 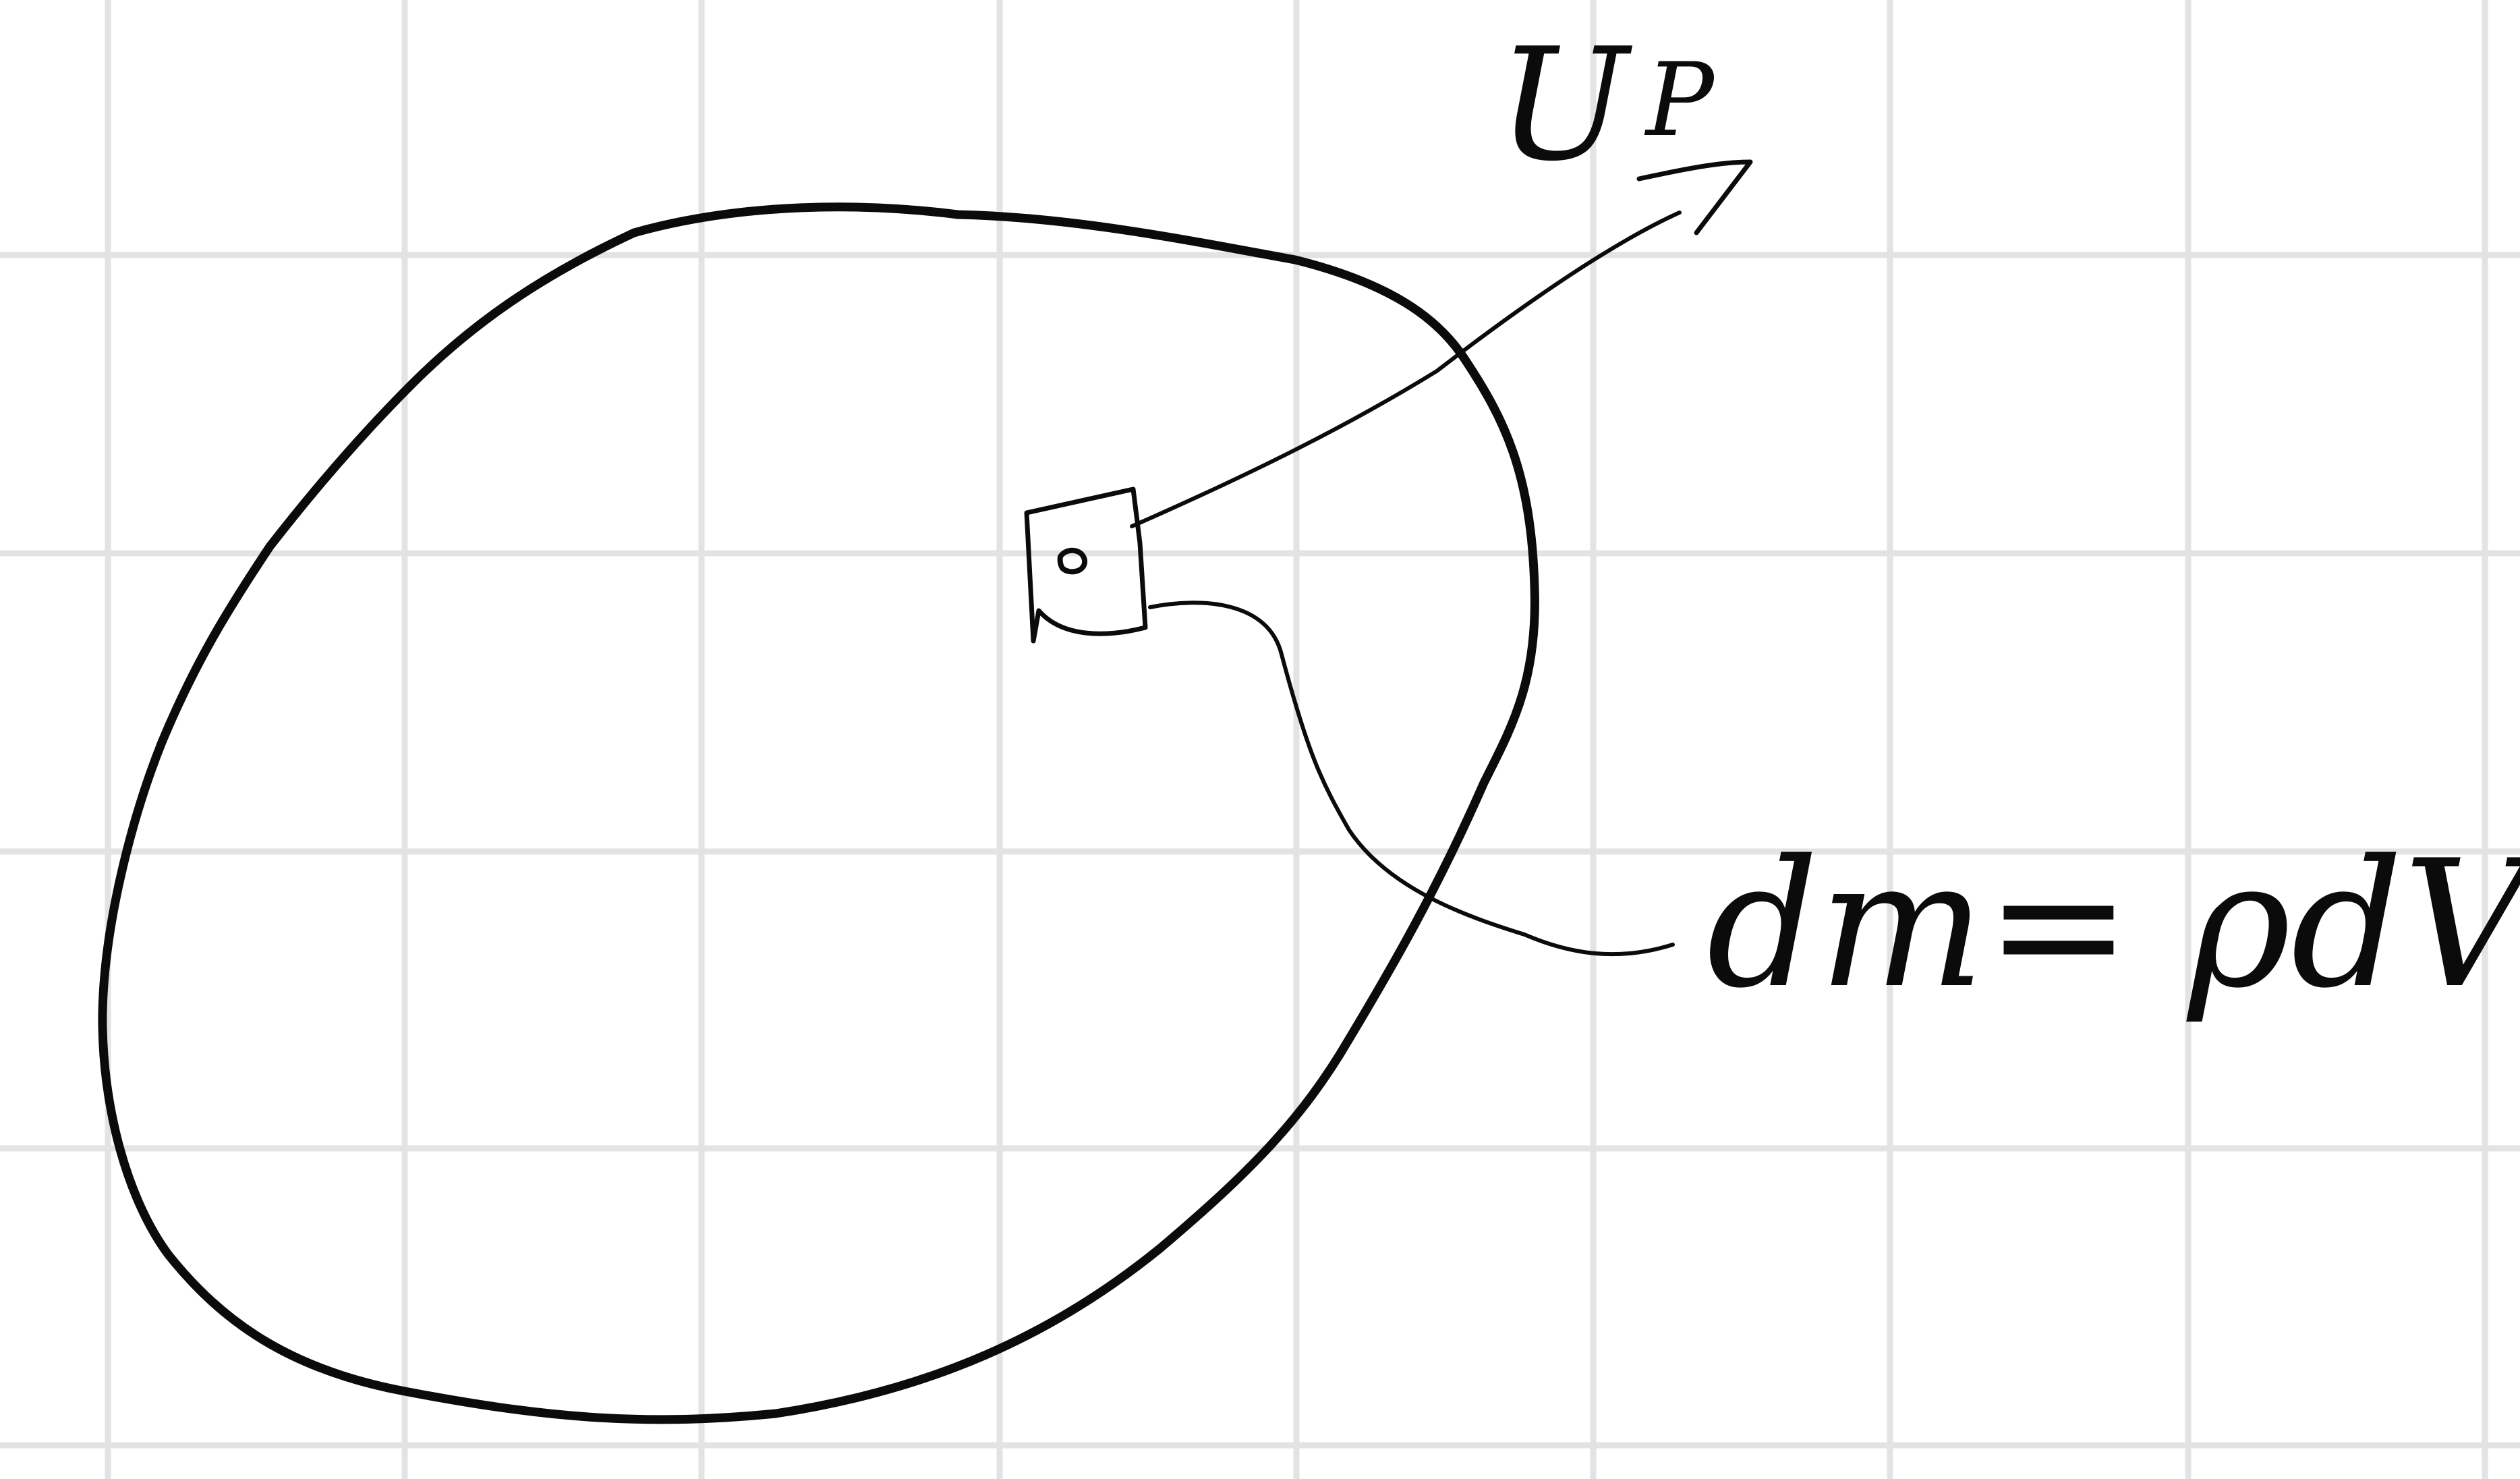 What do you see at coordinates (1072, 561) in the screenshot?
I see `volume-element-point` at bounding box center [1072, 561].